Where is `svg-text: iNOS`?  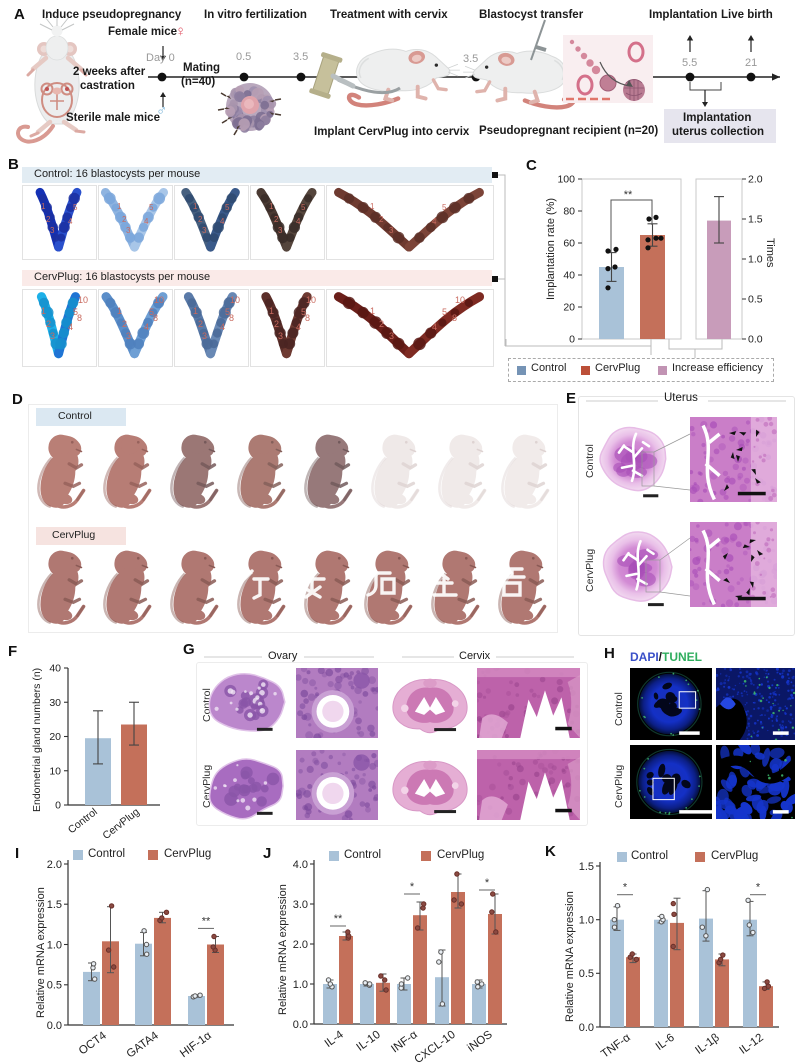
svg-text: iNOS is located at coordinates (480, 1042).